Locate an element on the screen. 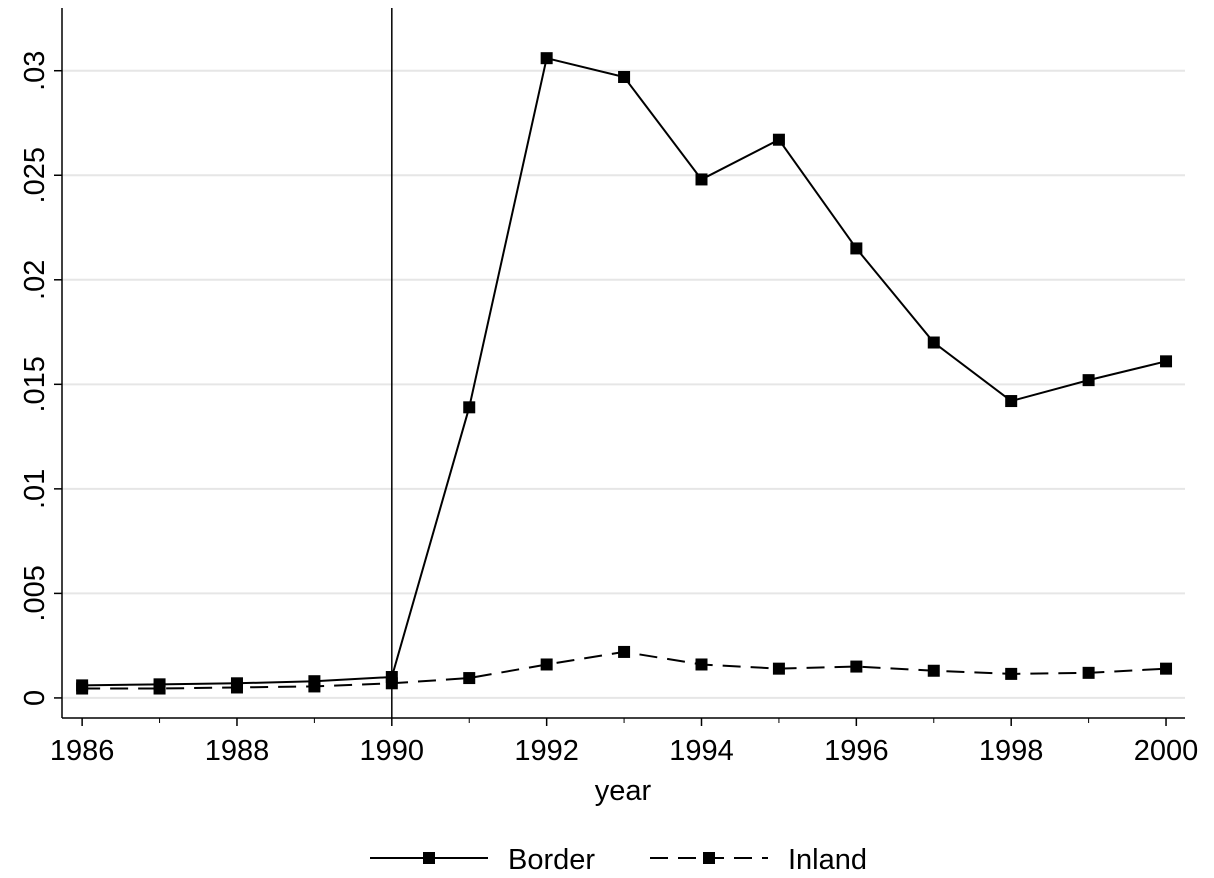 The width and height of the screenshot is (1214, 878). x-tick-label: 1986 is located at coordinates (82, 751).